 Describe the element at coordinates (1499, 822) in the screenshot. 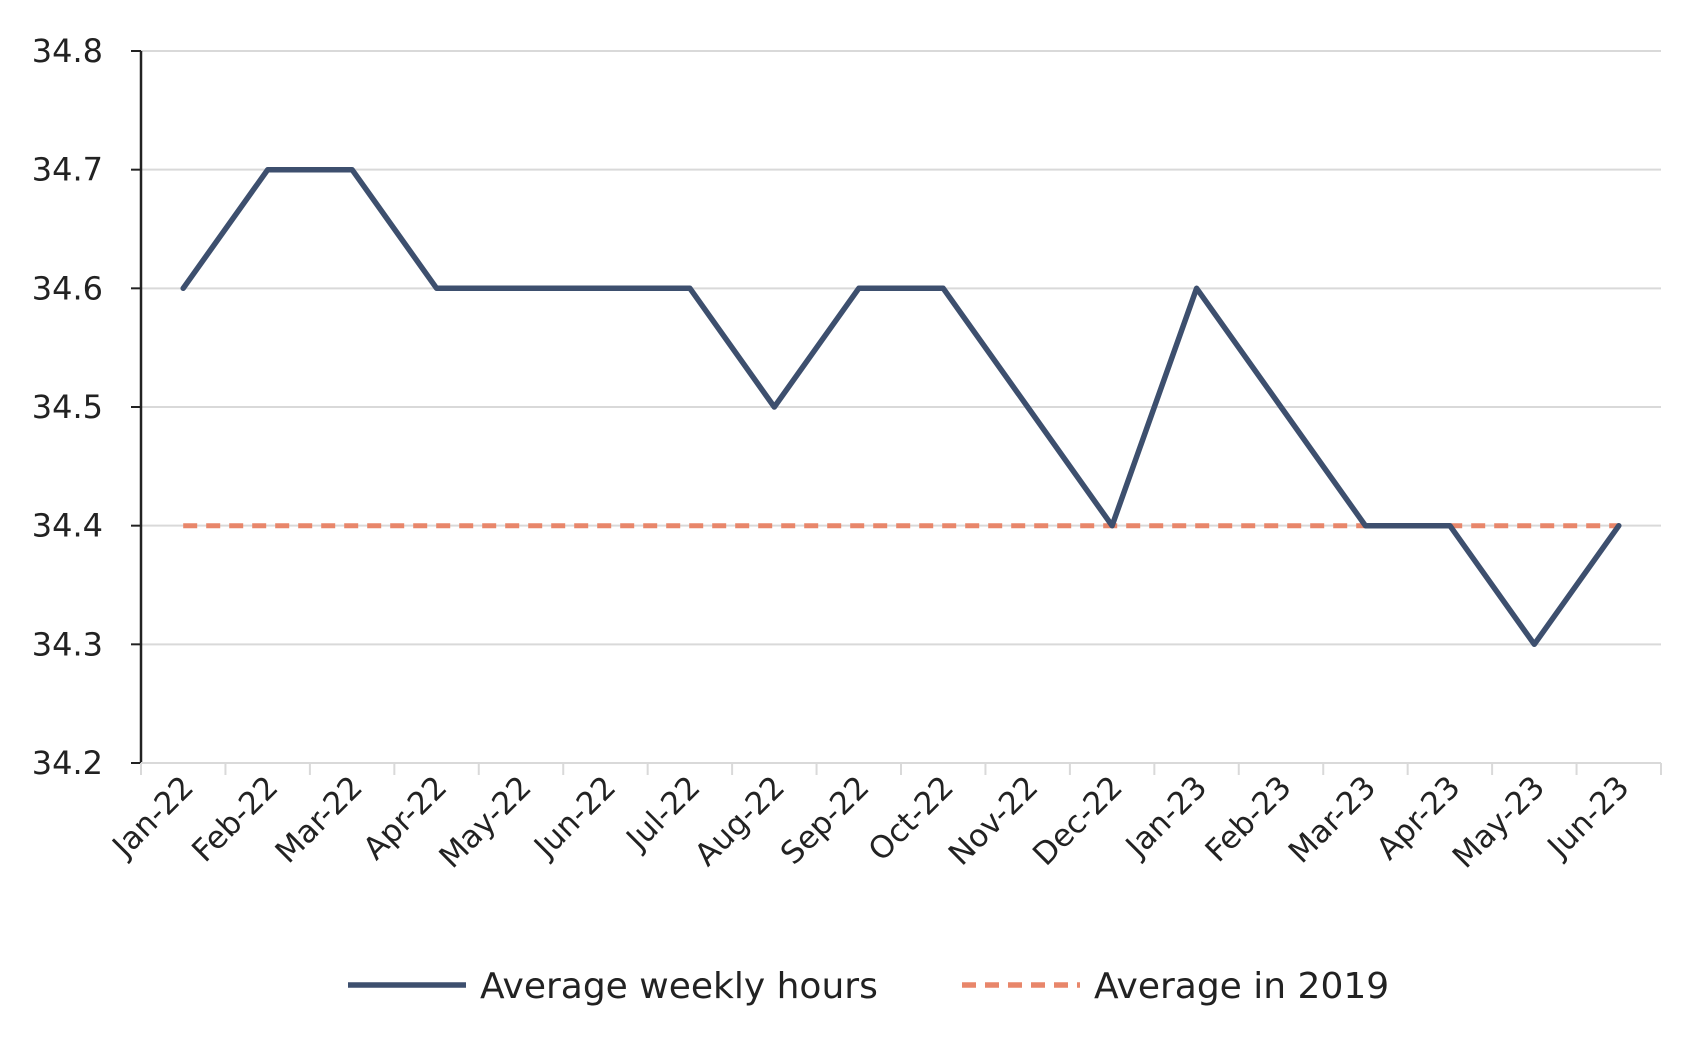

I see `x-tick-label: May-23` at that location.